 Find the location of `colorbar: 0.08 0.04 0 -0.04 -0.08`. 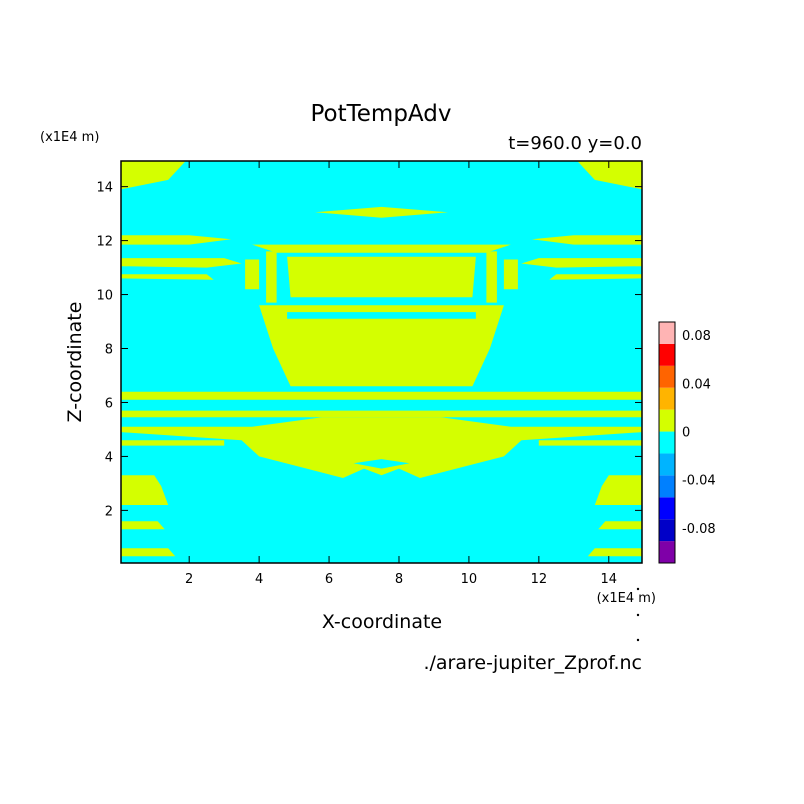

colorbar: 0.08 0.04 0 -0.04 -0.08 is located at coordinates (687, 442).